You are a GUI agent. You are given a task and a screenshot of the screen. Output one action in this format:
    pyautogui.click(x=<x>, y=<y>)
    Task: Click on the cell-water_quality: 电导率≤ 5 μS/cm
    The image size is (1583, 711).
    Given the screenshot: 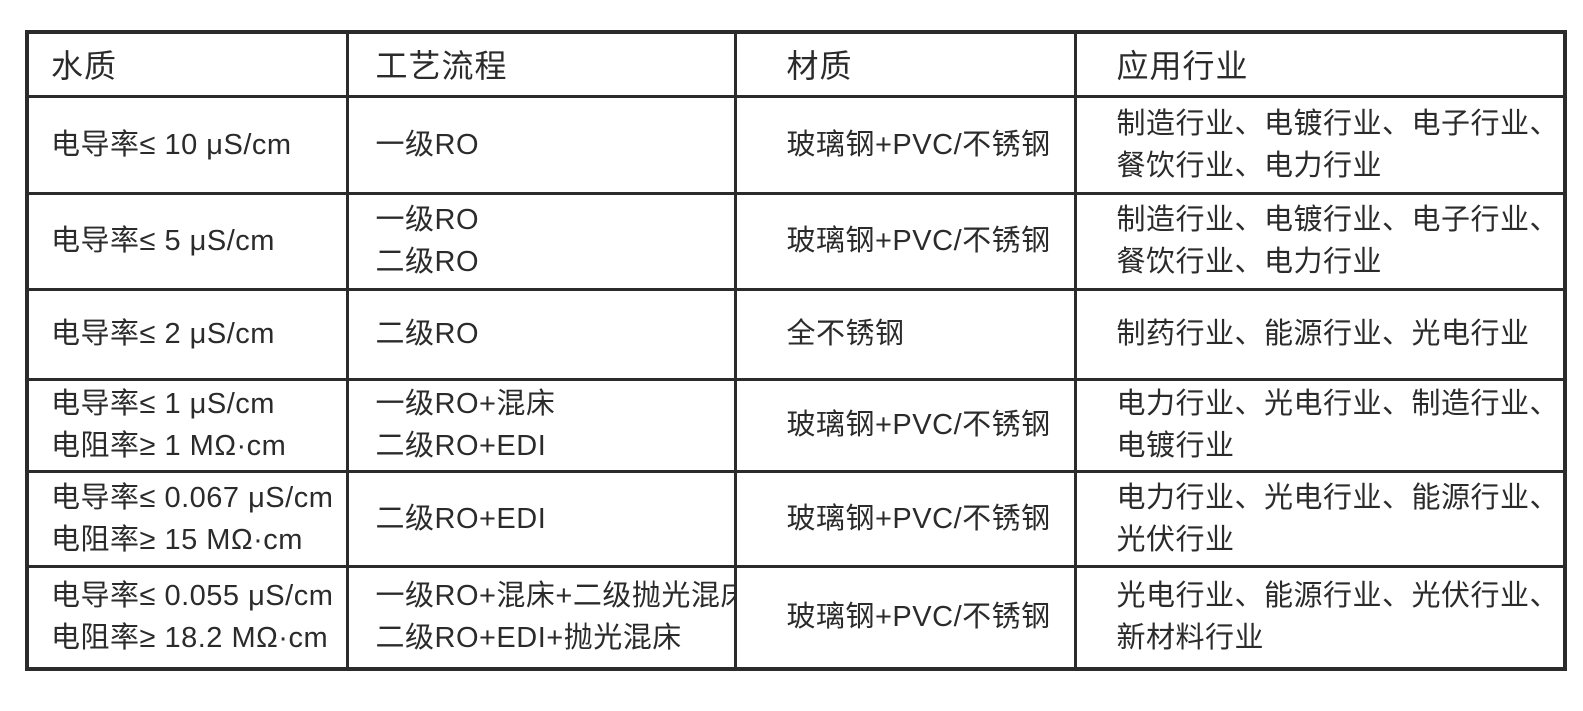 What is the action you would take?
    pyautogui.click(x=187, y=241)
    